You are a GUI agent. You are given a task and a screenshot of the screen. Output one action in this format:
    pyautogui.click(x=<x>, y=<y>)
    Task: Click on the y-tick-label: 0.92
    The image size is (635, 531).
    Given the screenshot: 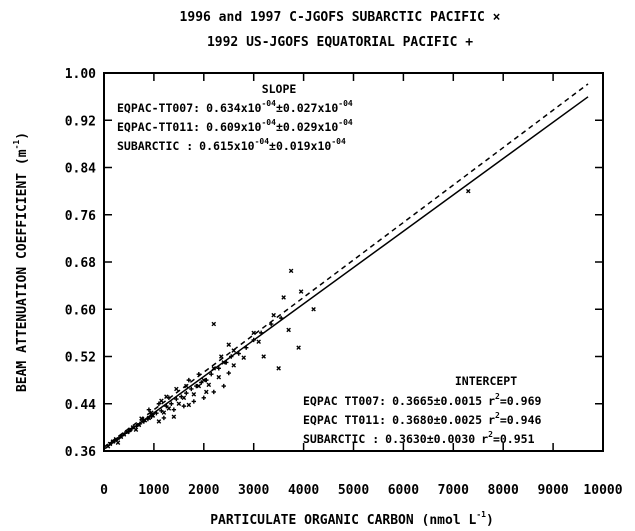 What is the action you would take?
    pyautogui.click(x=80, y=121)
    